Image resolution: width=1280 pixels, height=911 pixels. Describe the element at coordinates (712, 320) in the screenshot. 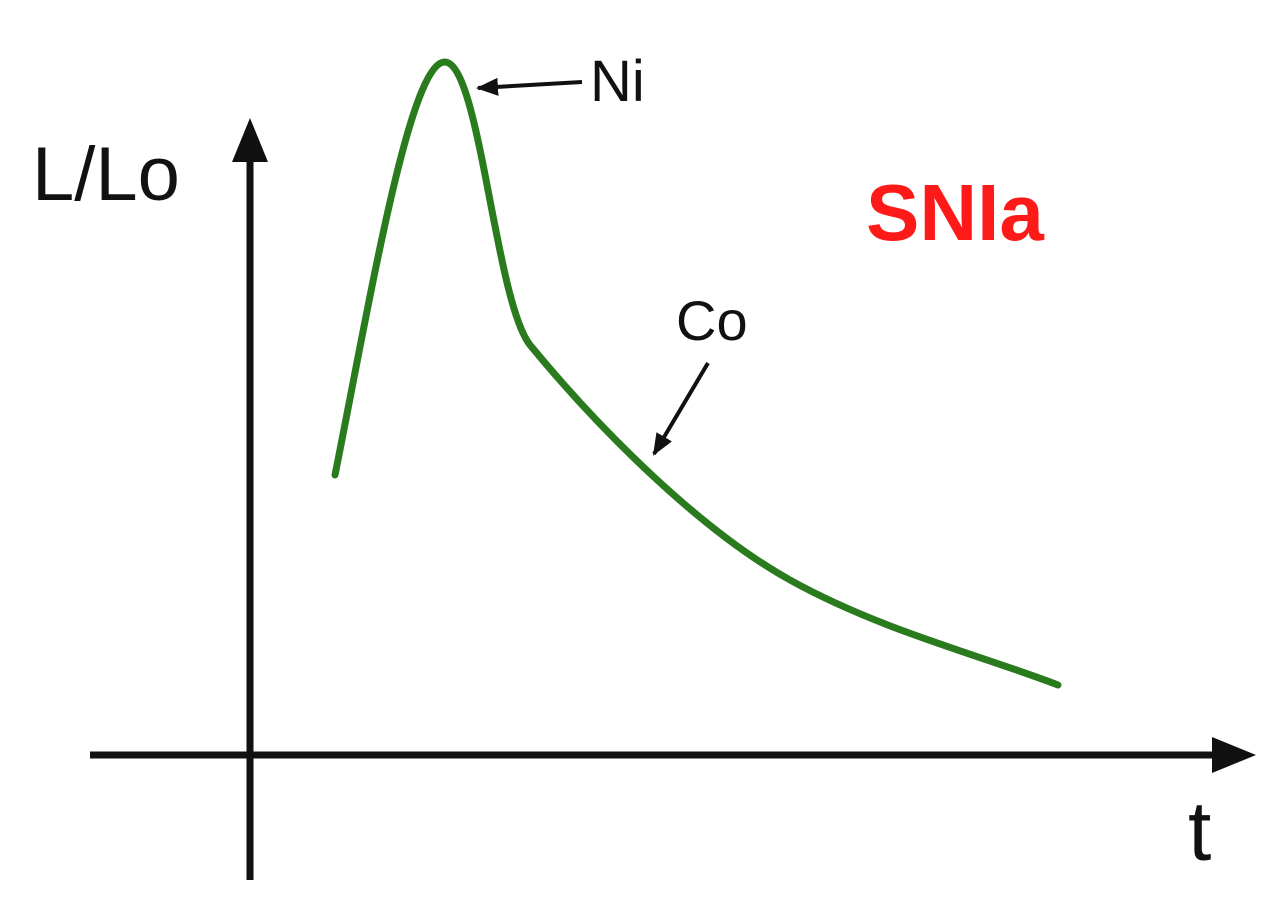

I see `co-label: Co` at that location.